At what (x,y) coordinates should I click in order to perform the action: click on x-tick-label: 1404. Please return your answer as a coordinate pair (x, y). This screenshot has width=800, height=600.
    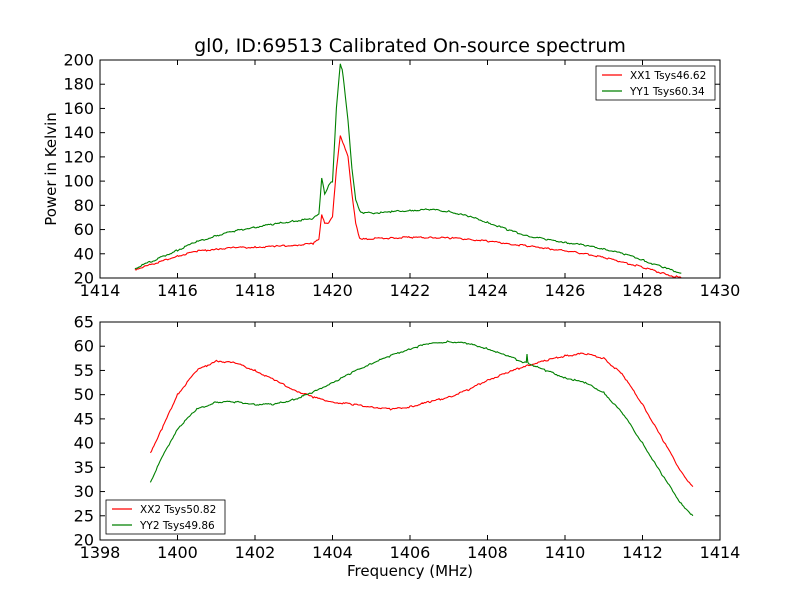
    Looking at the image, I should click on (332, 552).